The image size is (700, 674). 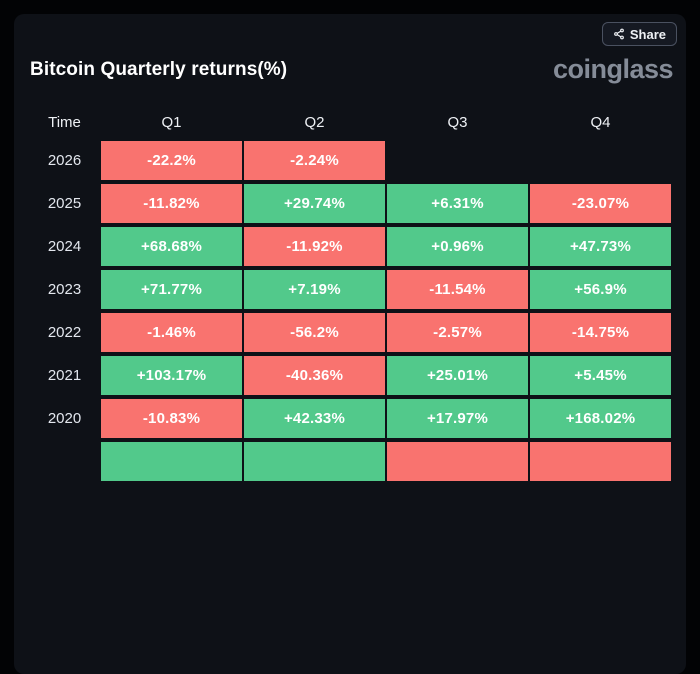 What do you see at coordinates (457, 246) in the screenshot?
I see `return-cell: +0.96%` at bounding box center [457, 246].